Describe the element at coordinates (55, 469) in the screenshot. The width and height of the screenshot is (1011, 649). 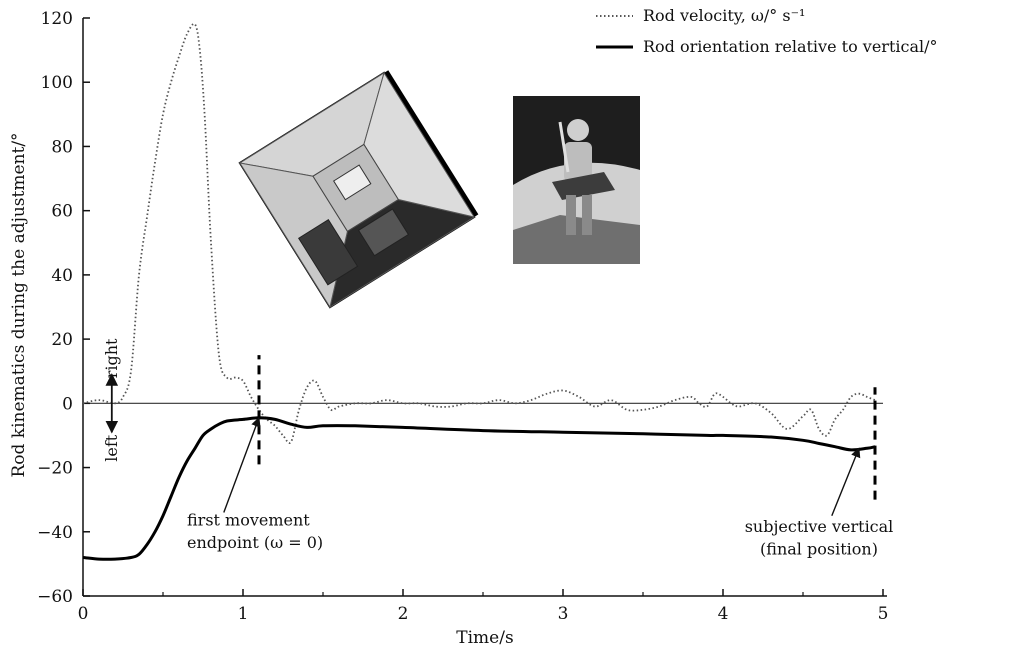
I see `y-tick-label: −20` at that location.